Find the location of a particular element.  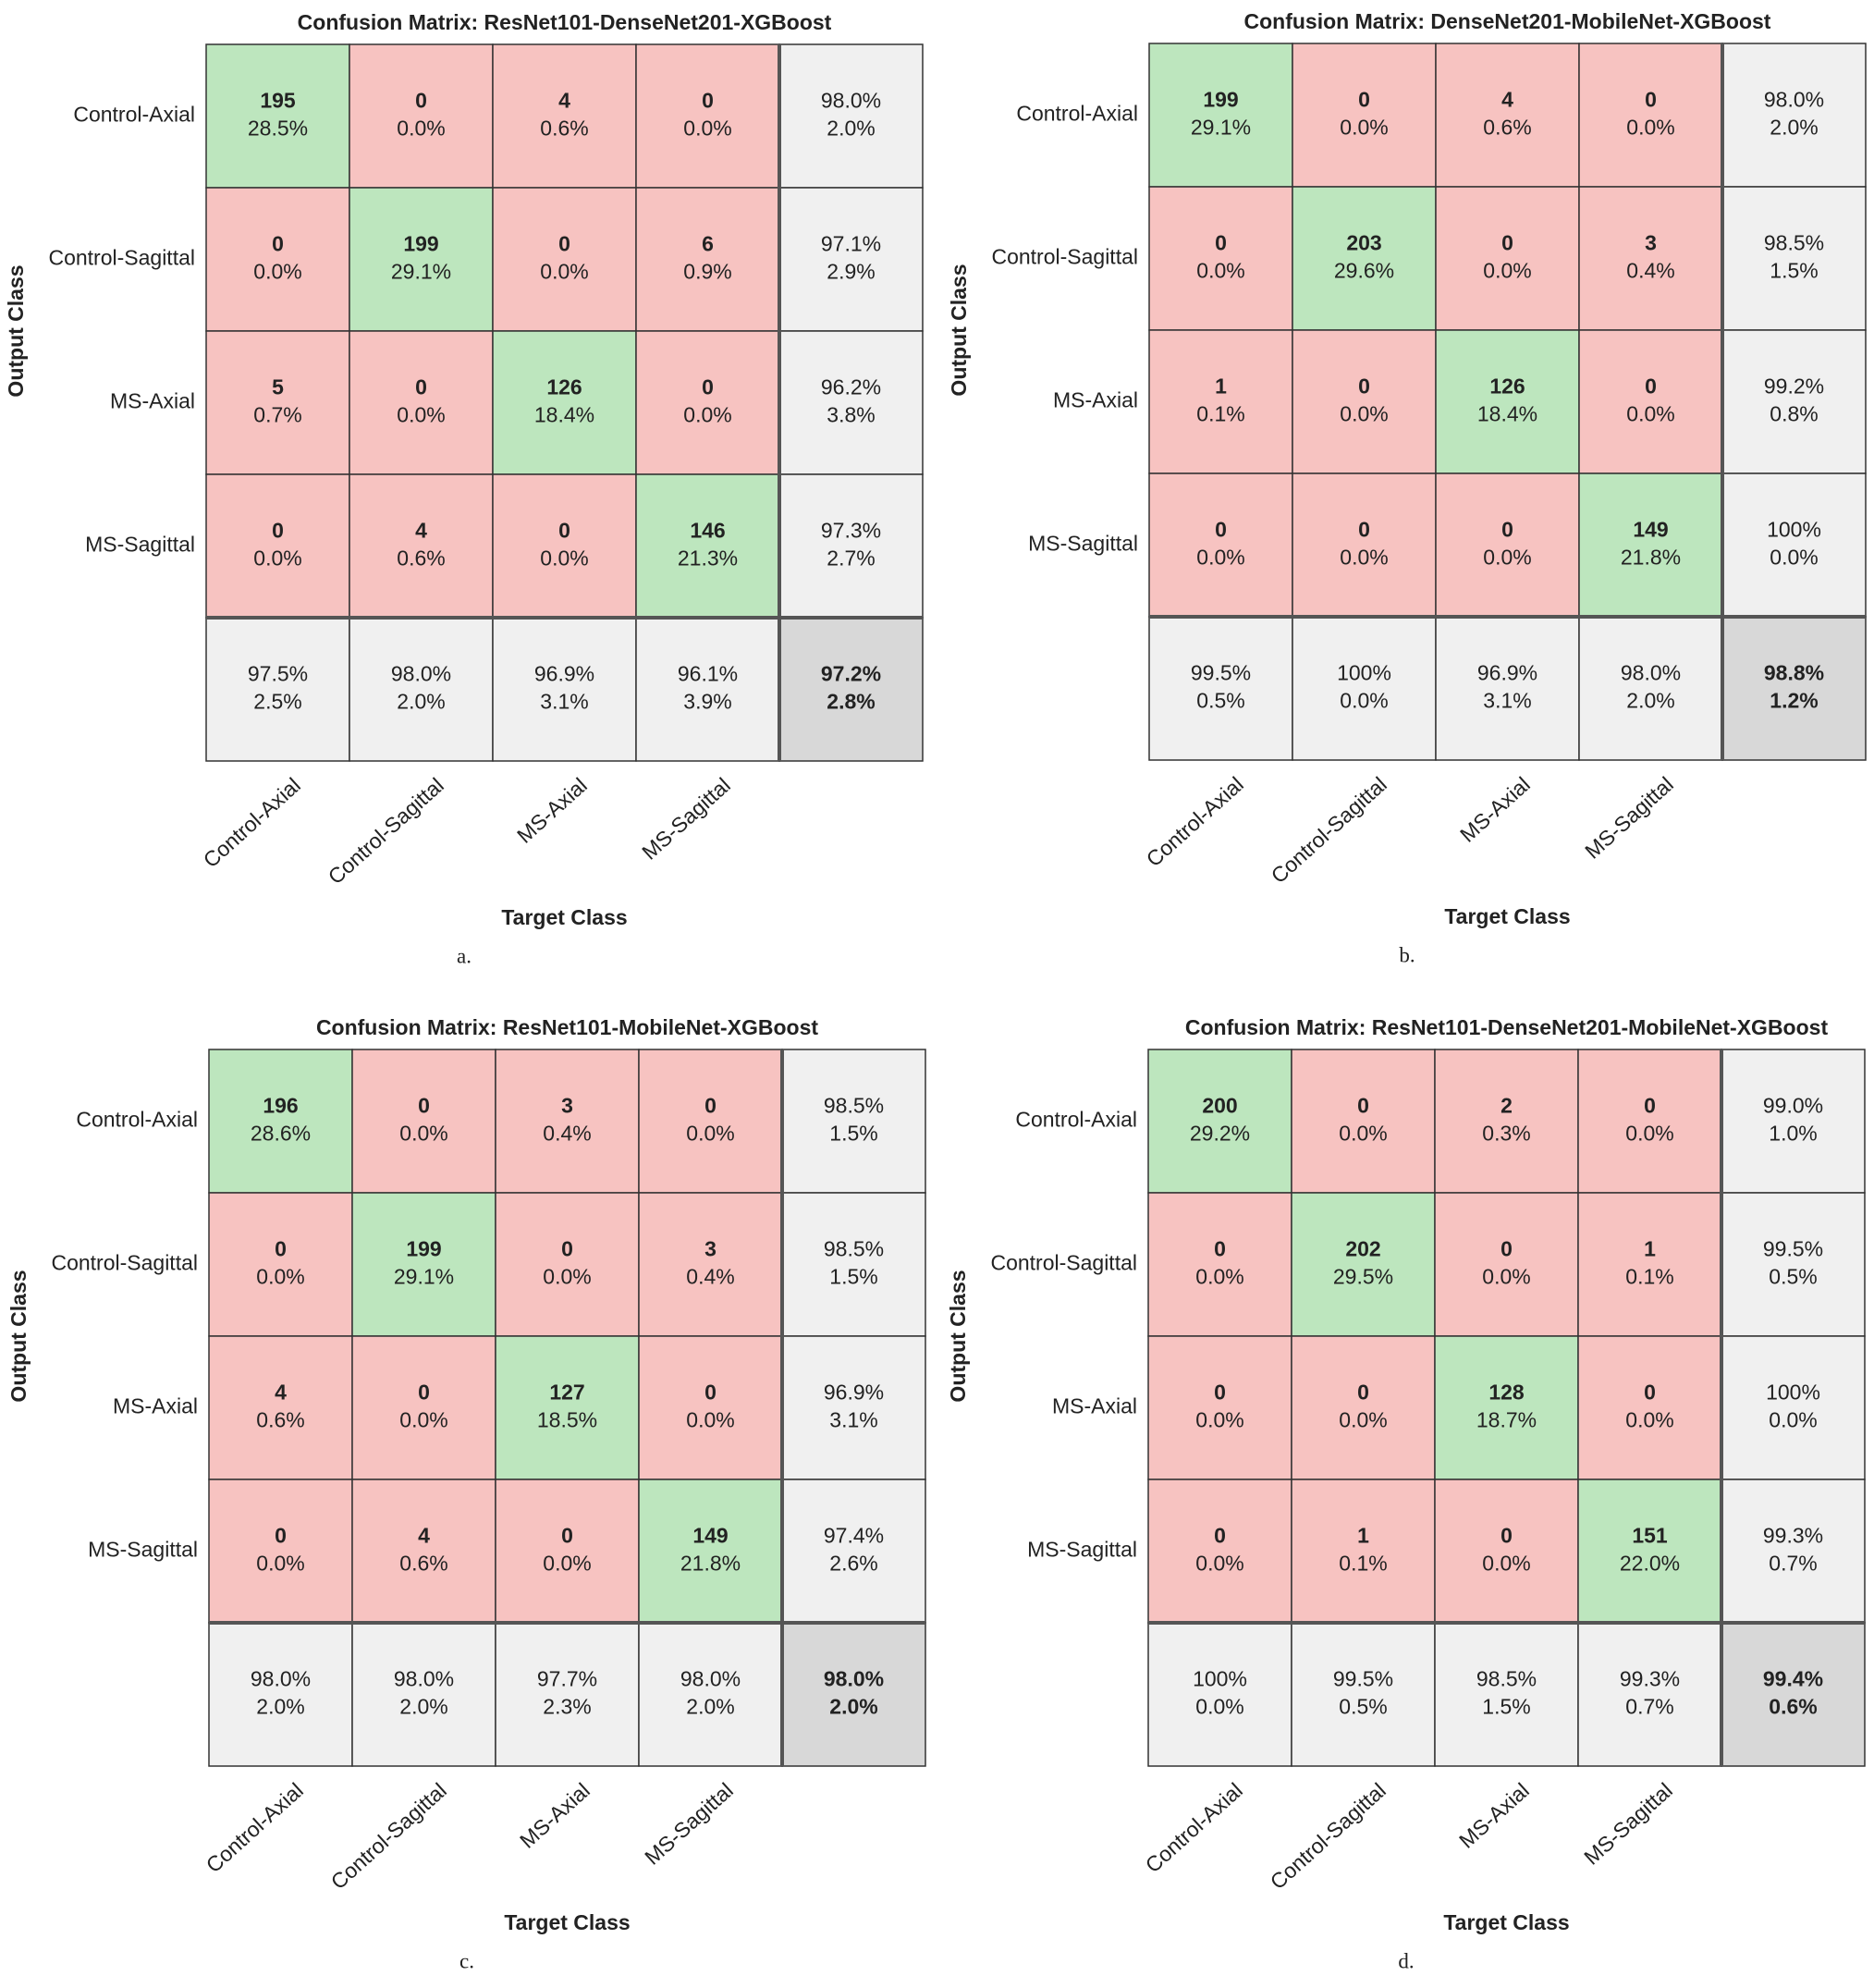

cell-text: 0.8% is located at coordinates (1794, 414).